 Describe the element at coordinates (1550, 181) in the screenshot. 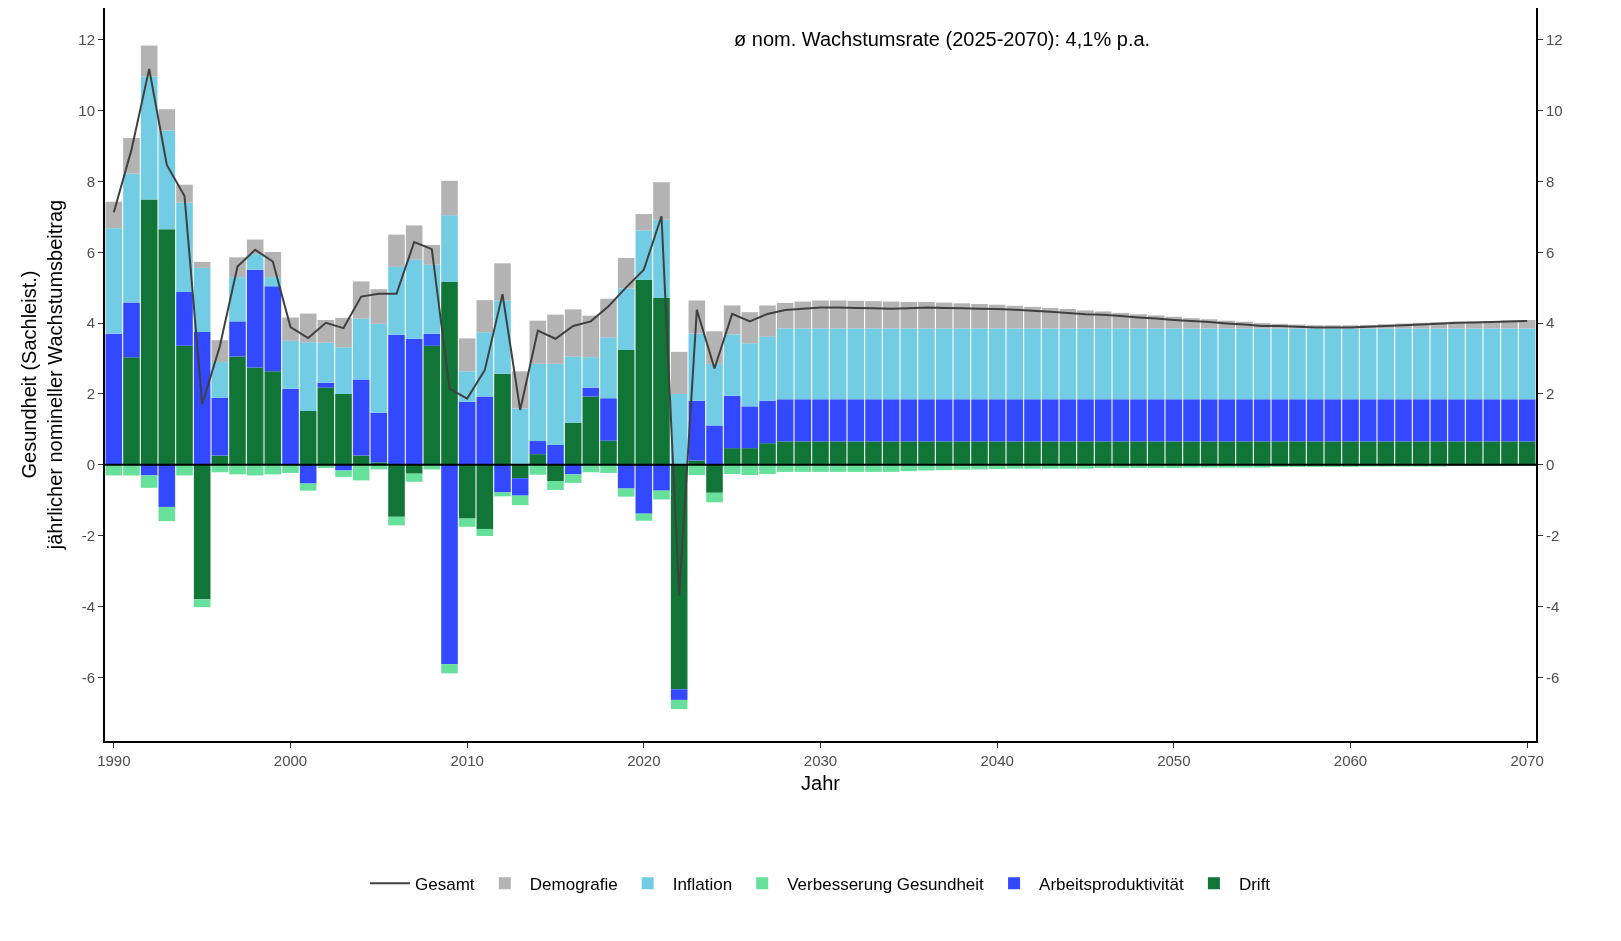

I see `y2-tick-label: 8` at that location.